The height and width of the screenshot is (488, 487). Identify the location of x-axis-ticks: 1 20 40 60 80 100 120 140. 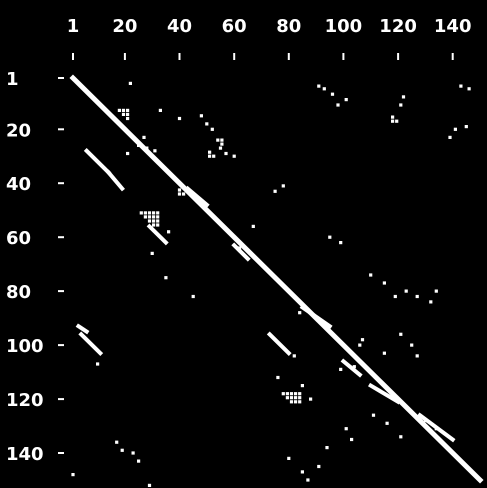
(269, 38).